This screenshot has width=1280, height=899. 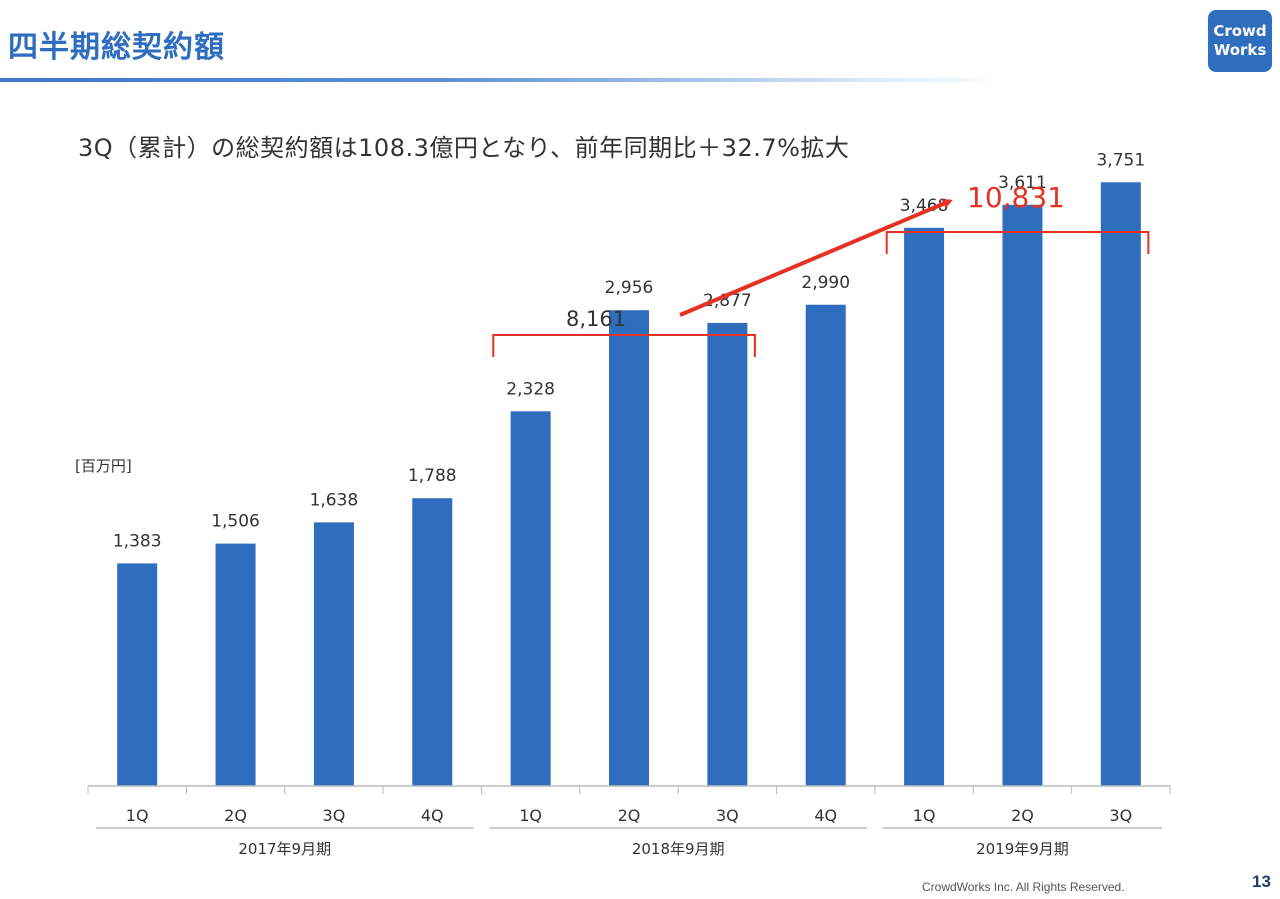 What do you see at coordinates (1120, 160) in the screenshot?
I see `bar-value-label: 3,751` at bounding box center [1120, 160].